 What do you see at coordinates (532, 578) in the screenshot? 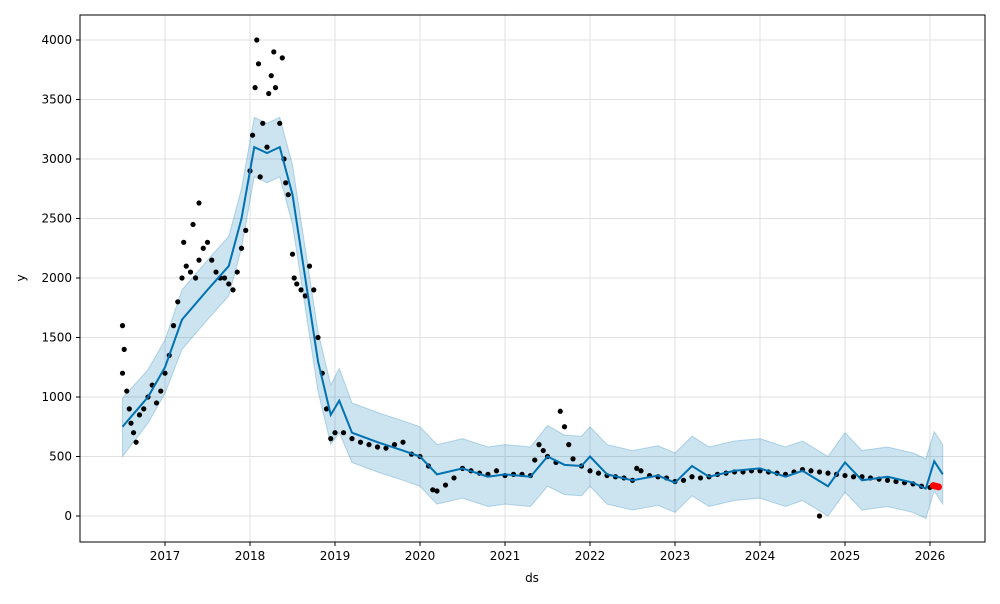
I see `x-axis-label: ds` at bounding box center [532, 578].